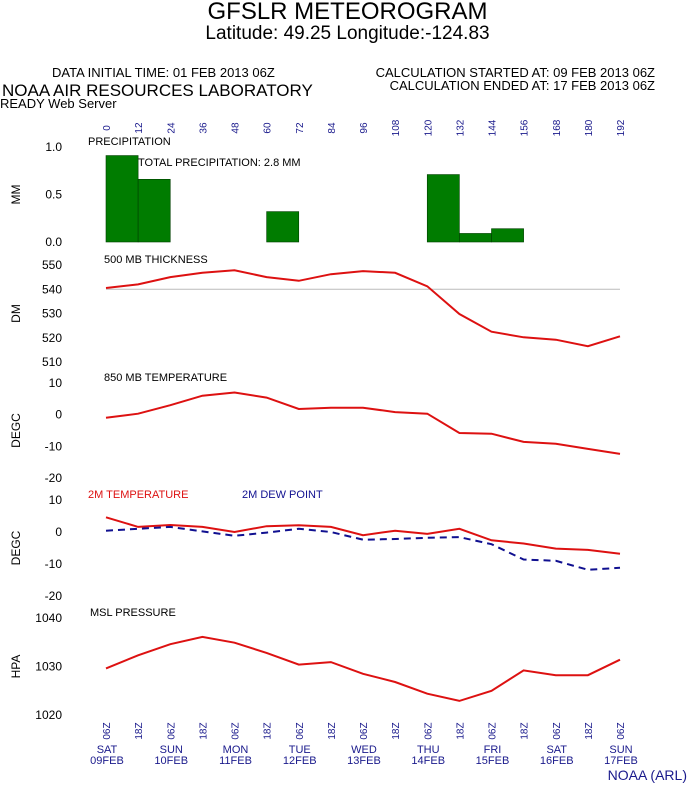  Describe the element at coordinates (165, 378) in the screenshot. I see `panel-title: 850 MB TEMPERATURE` at that location.